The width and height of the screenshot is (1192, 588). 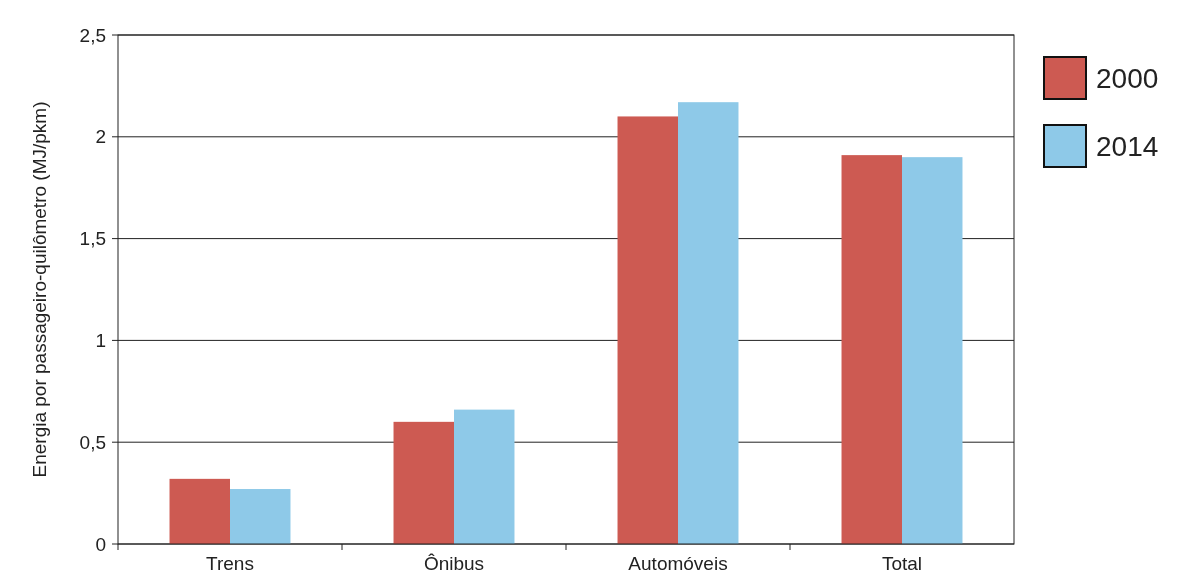 What do you see at coordinates (1127, 146) in the screenshot?
I see `legend-label: 2014` at bounding box center [1127, 146].